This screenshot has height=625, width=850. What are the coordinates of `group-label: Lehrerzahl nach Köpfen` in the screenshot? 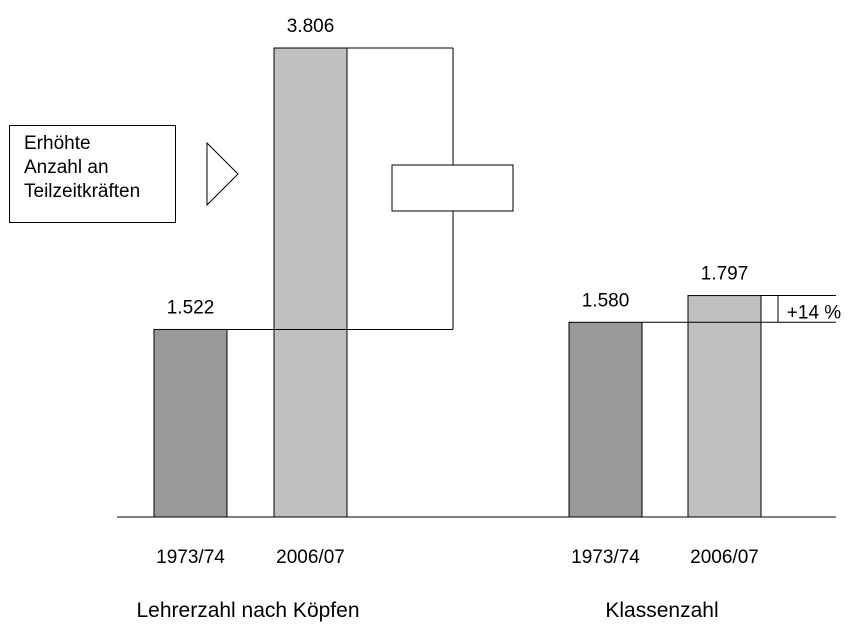 It's located at (248, 610).